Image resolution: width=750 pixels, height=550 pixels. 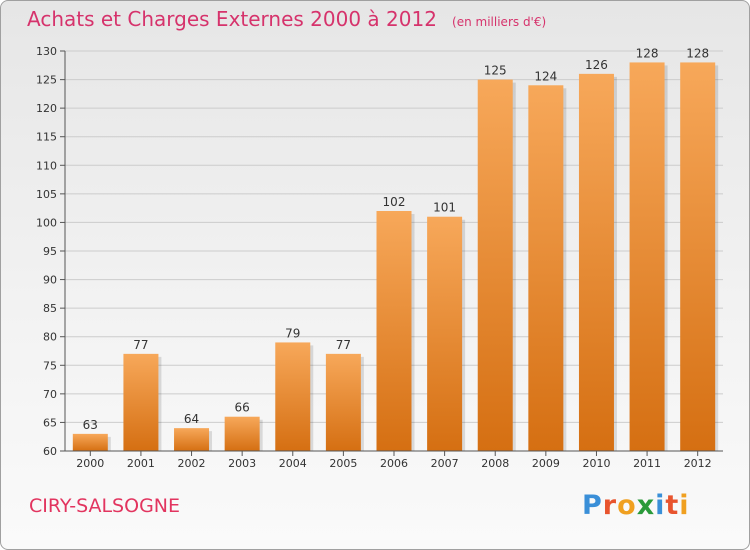 I want to click on data-label: 126, so click(x=596, y=65).